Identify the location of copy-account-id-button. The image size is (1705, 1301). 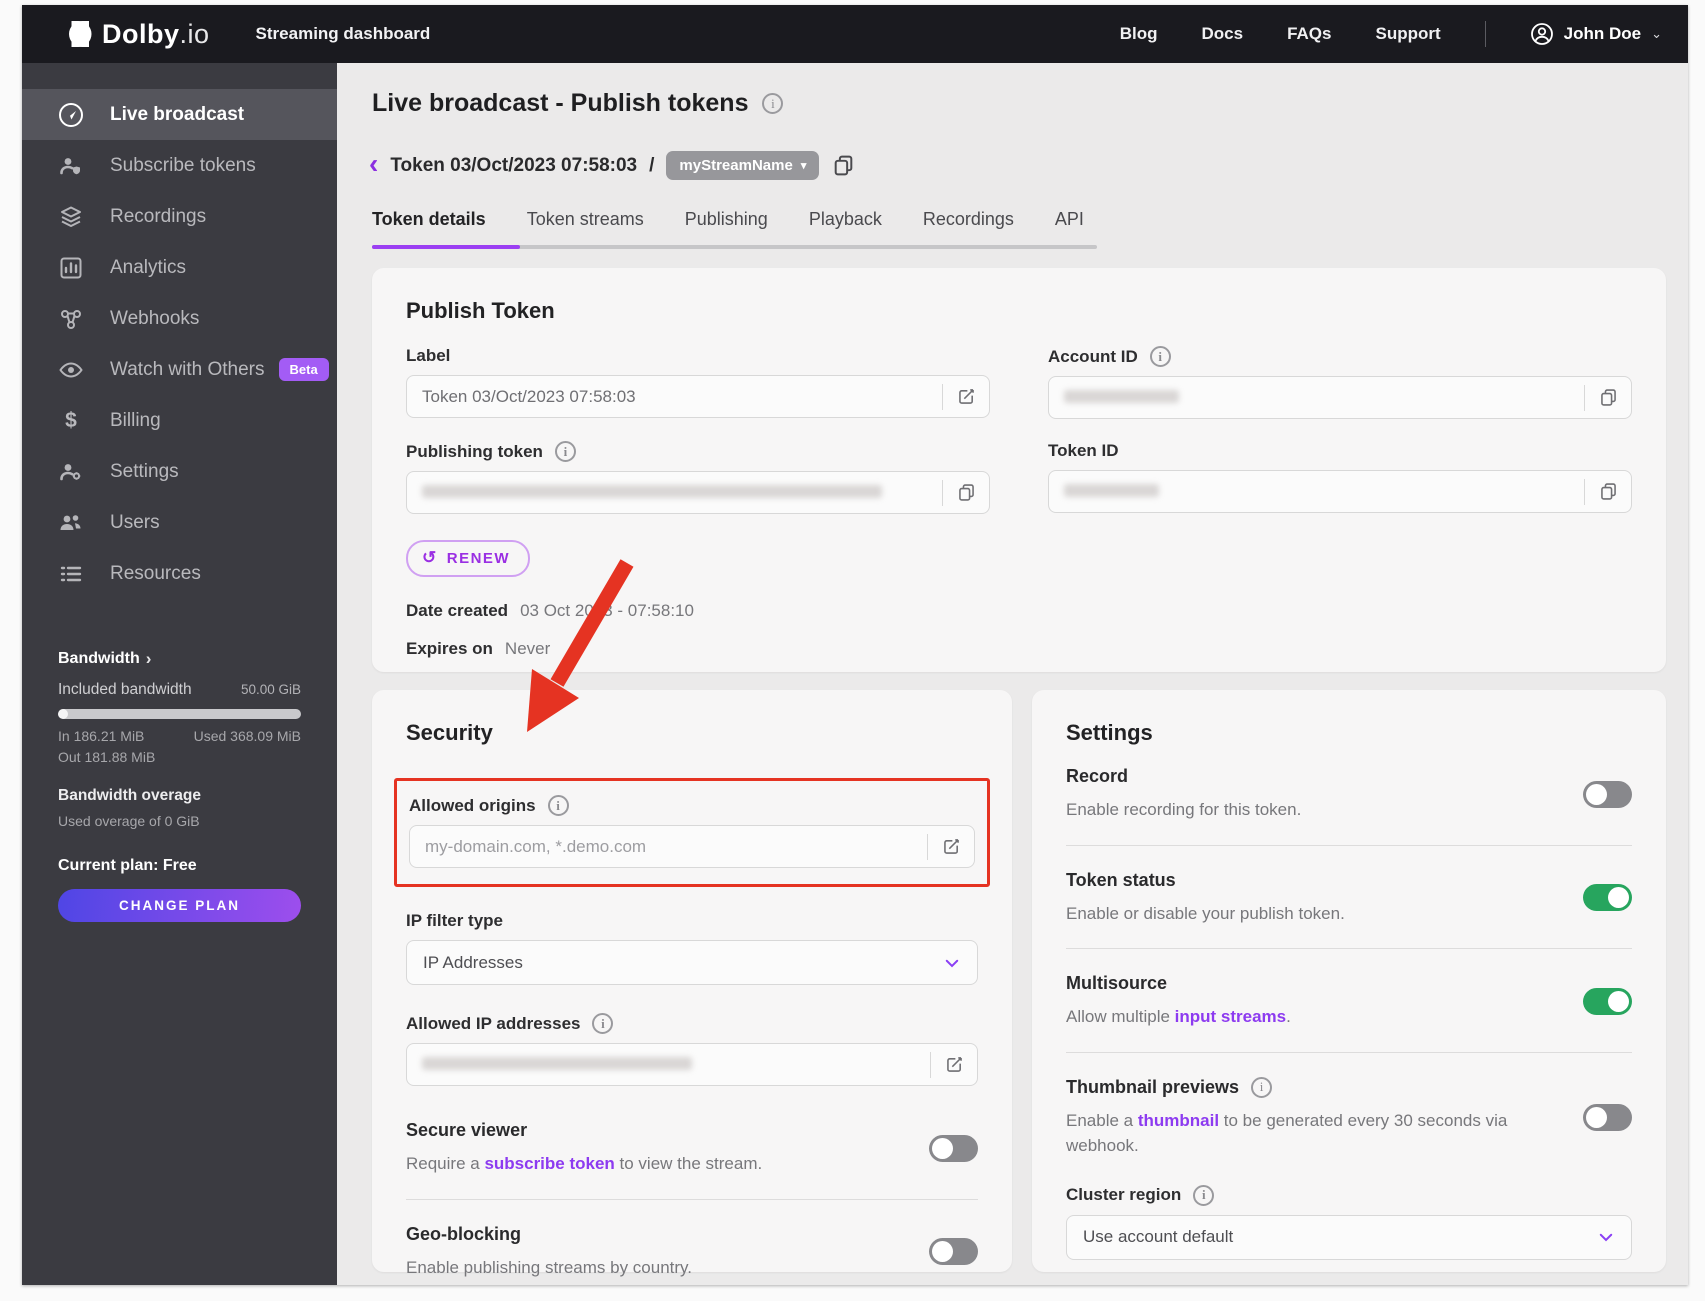
(1608, 397).